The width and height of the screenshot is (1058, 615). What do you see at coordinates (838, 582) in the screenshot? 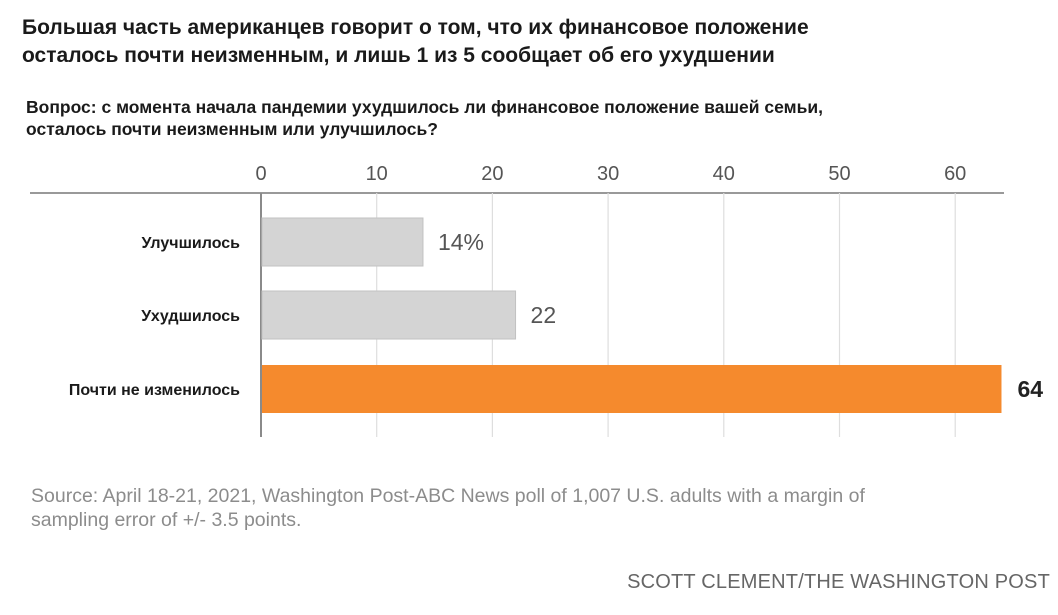
I see `credit-line: SCOTT CLEMENT/THE WASHINGTON POST` at bounding box center [838, 582].